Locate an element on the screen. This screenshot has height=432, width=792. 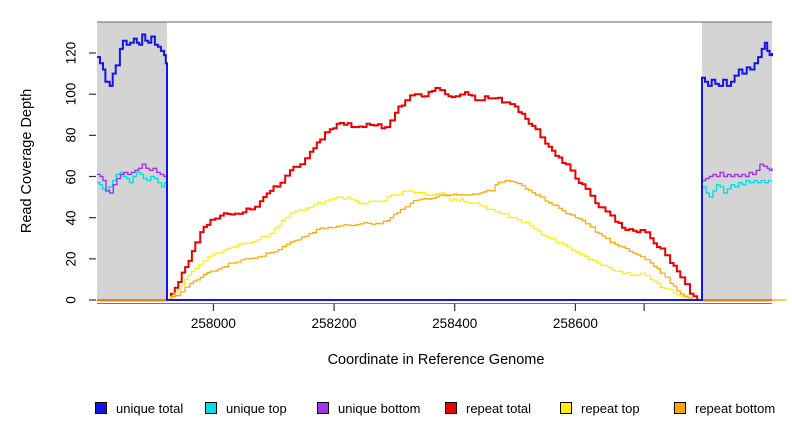
x-tick-label: 258000 is located at coordinates (213, 323).